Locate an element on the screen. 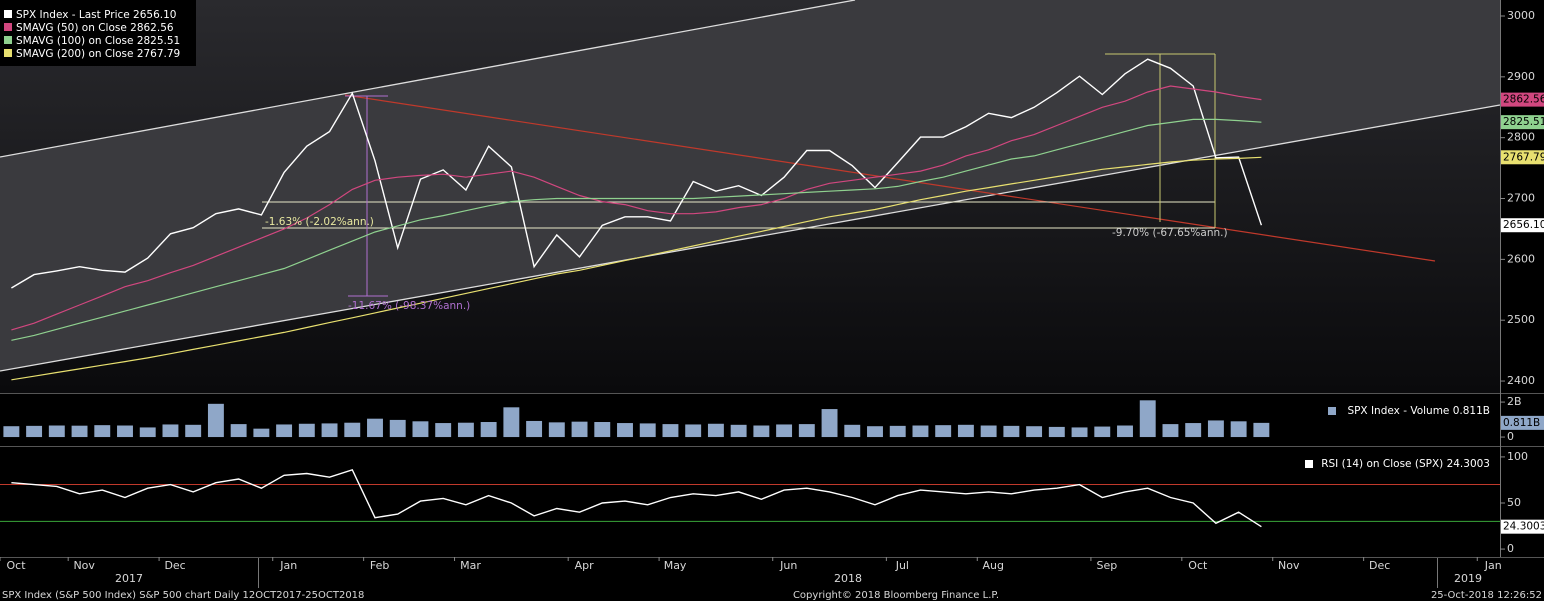 Image resolution: width=1544 pixels, height=601 pixels. last-value-label: 2767.79 is located at coordinates (1523, 157).